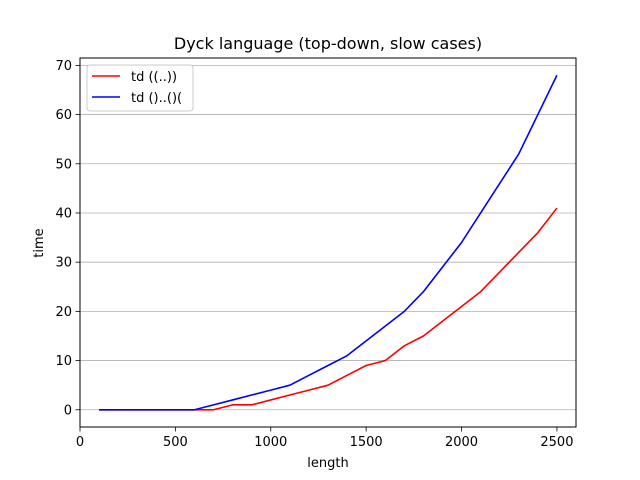 This screenshot has width=640, height=480. I want to click on x-tick-label-0: 0, so click(80, 442).